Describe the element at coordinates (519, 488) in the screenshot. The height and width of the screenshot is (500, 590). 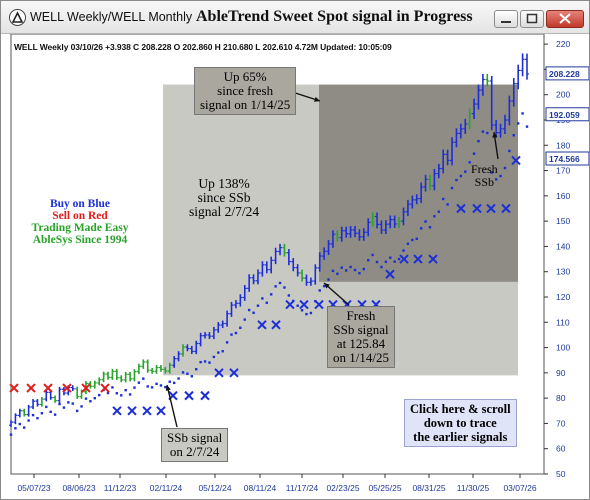
I see `x-tick-label: 03/07/26` at that location.